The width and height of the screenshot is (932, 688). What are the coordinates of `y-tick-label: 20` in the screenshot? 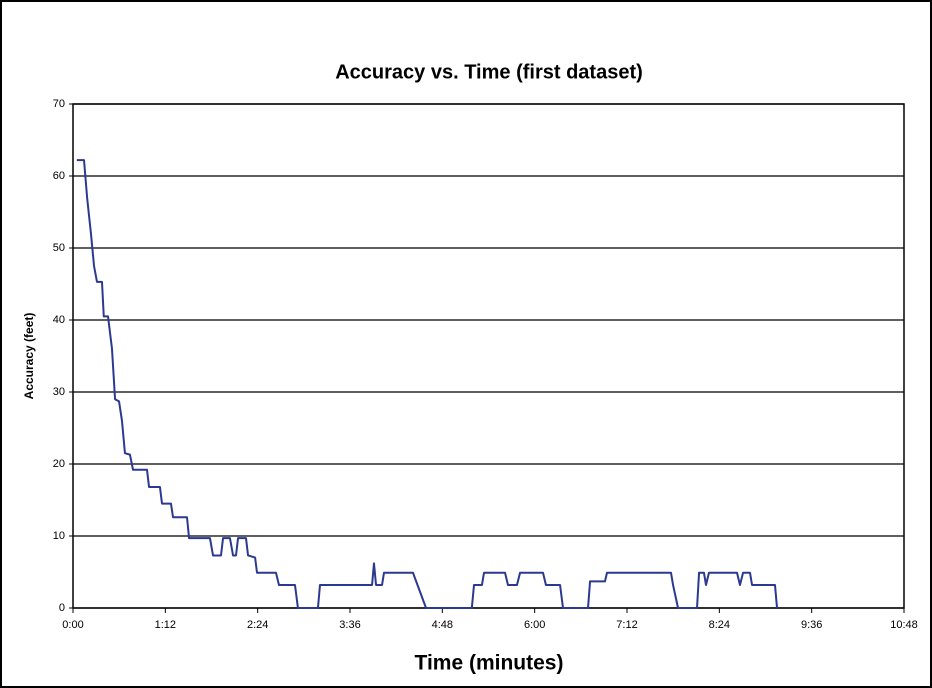 It's located at (59, 464).